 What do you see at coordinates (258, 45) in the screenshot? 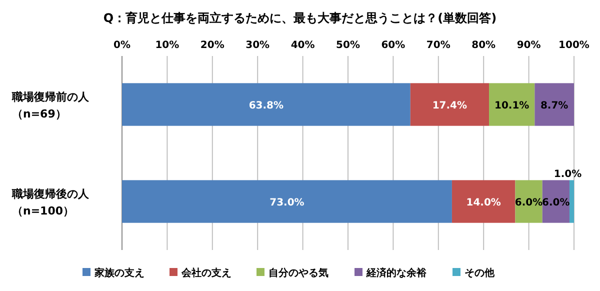
I see `x-tick-label: 30%` at bounding box center [258, 45].